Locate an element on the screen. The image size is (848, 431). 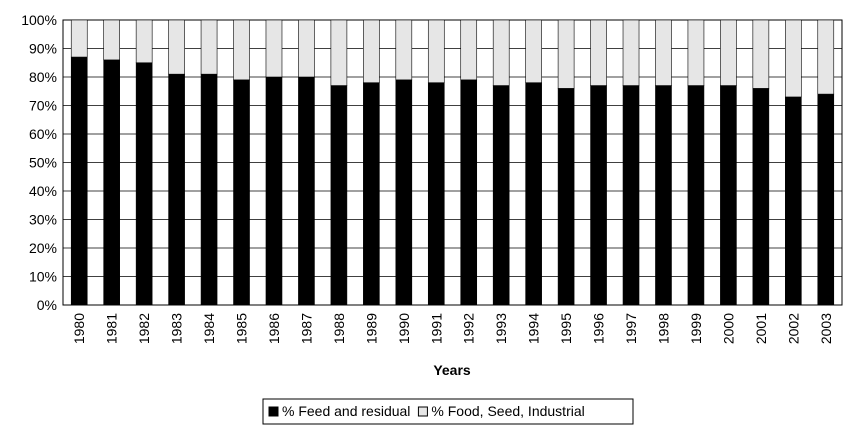
x-tick-label: 1981 is located at coordinates (112, 328).